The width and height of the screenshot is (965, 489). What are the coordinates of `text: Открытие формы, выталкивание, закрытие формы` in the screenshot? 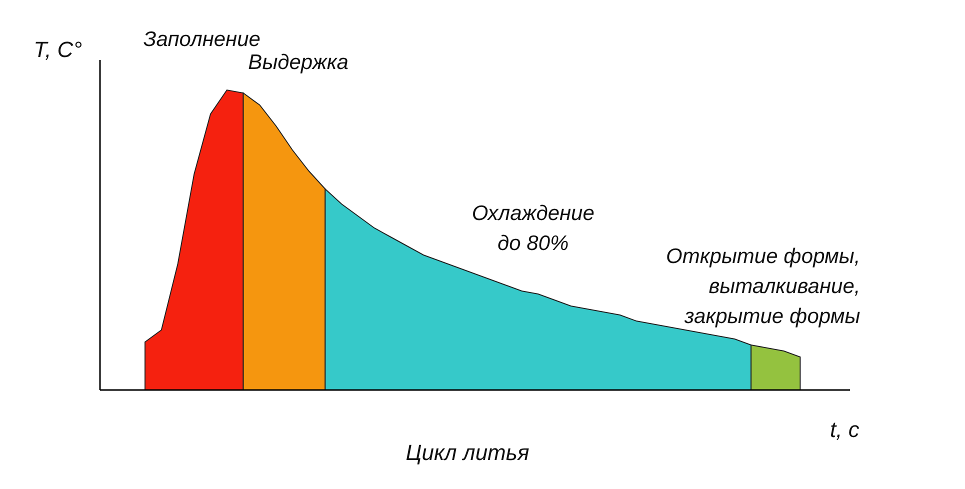 It's located at (763, 286).